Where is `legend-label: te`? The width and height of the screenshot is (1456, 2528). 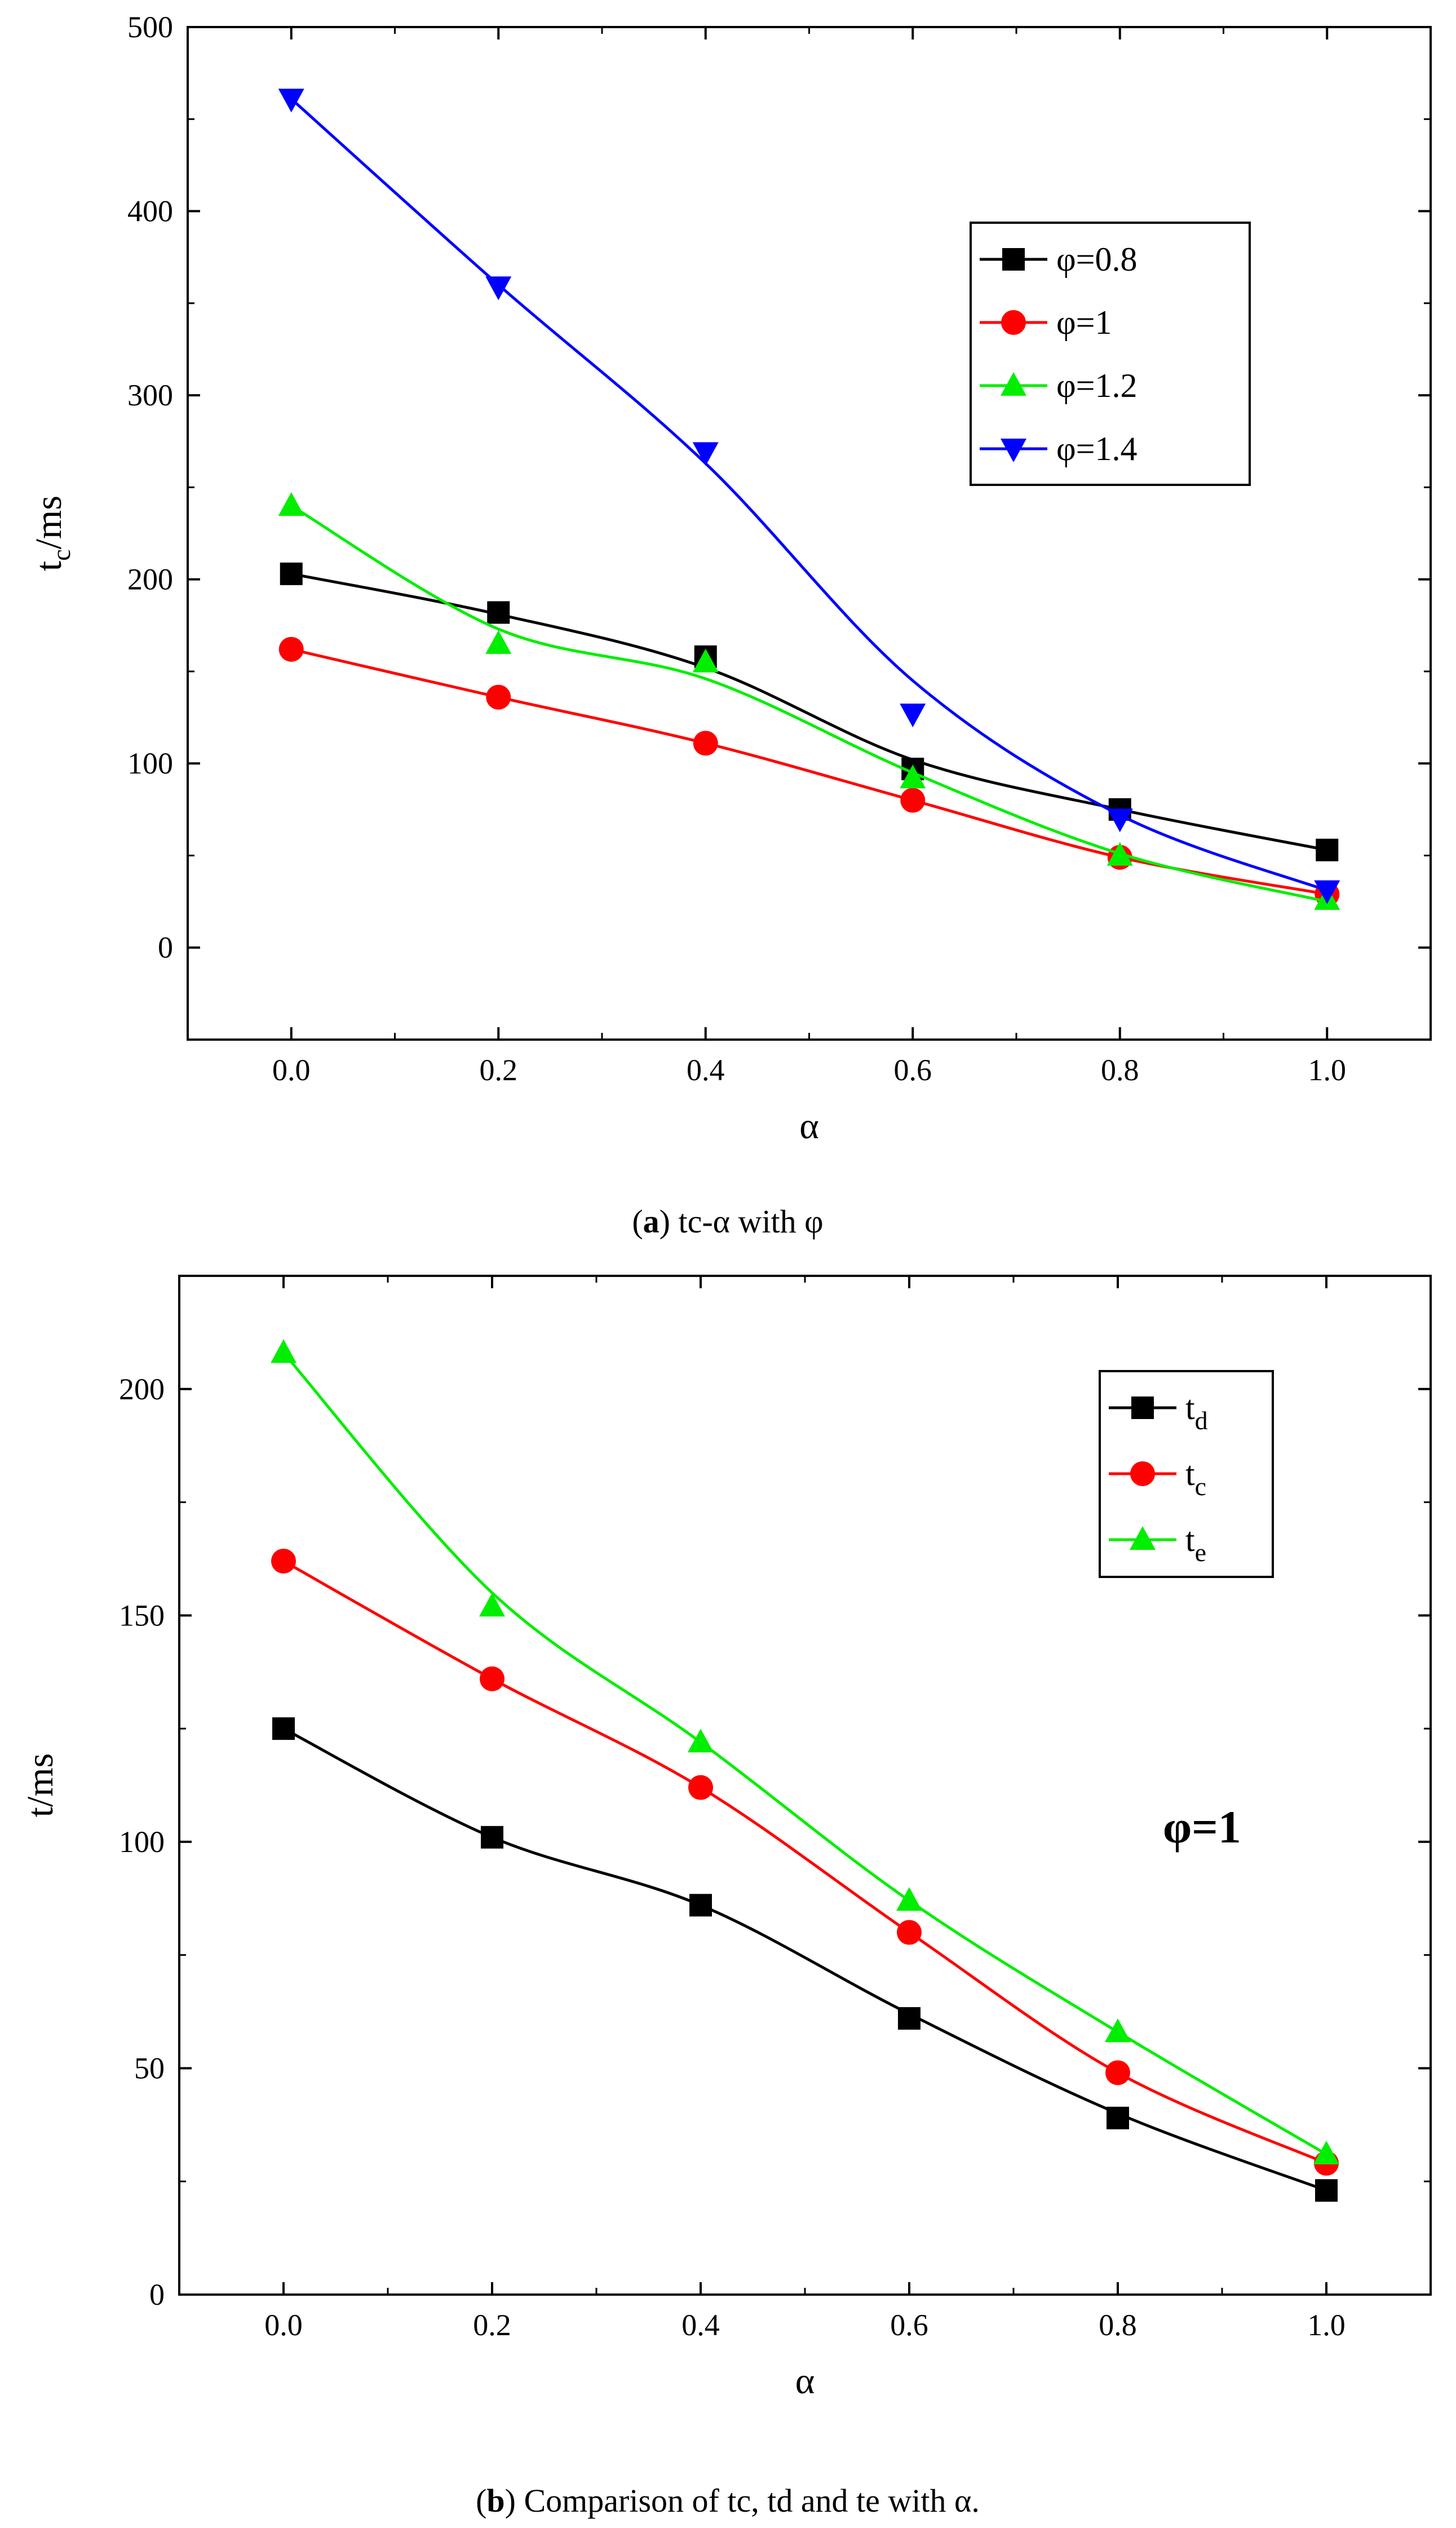 legend-label: te is located at coordinates (1195, 1544).